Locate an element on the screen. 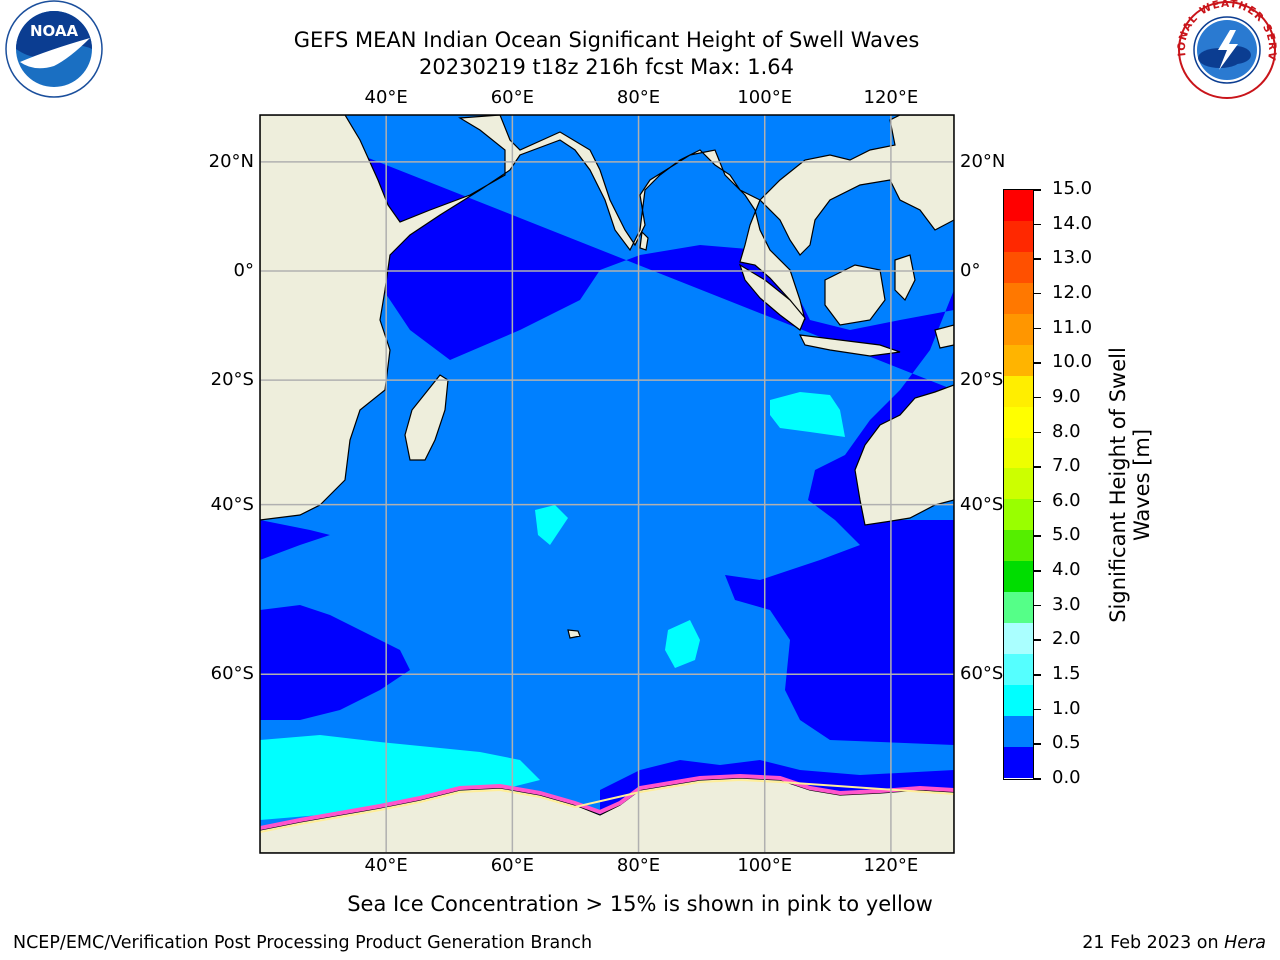 This screenshot has width=1280, height=960. nws-logo: NATIONAL WEATHER SERVICE is located at coordinates (1224, 49).